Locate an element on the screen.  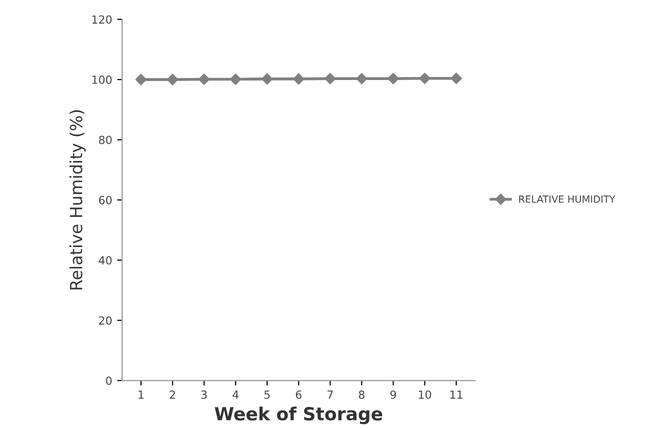
x-tick-label: 5 is located at coordinates (267, 394).